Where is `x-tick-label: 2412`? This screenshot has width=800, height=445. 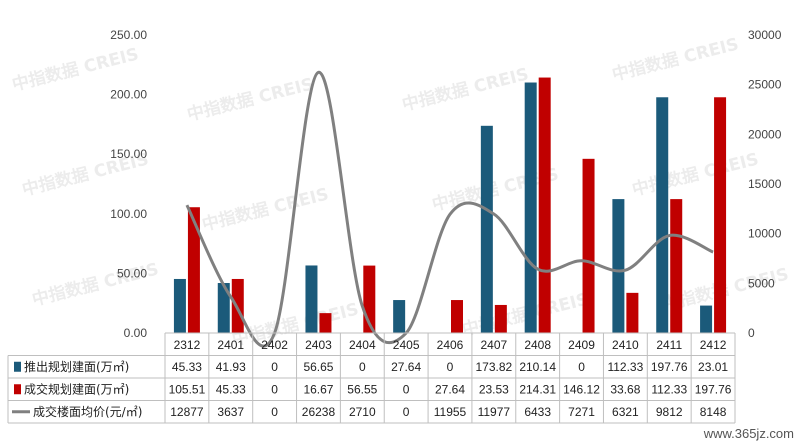
x-tick-label: 2412 is located at coordinates (713, 345).